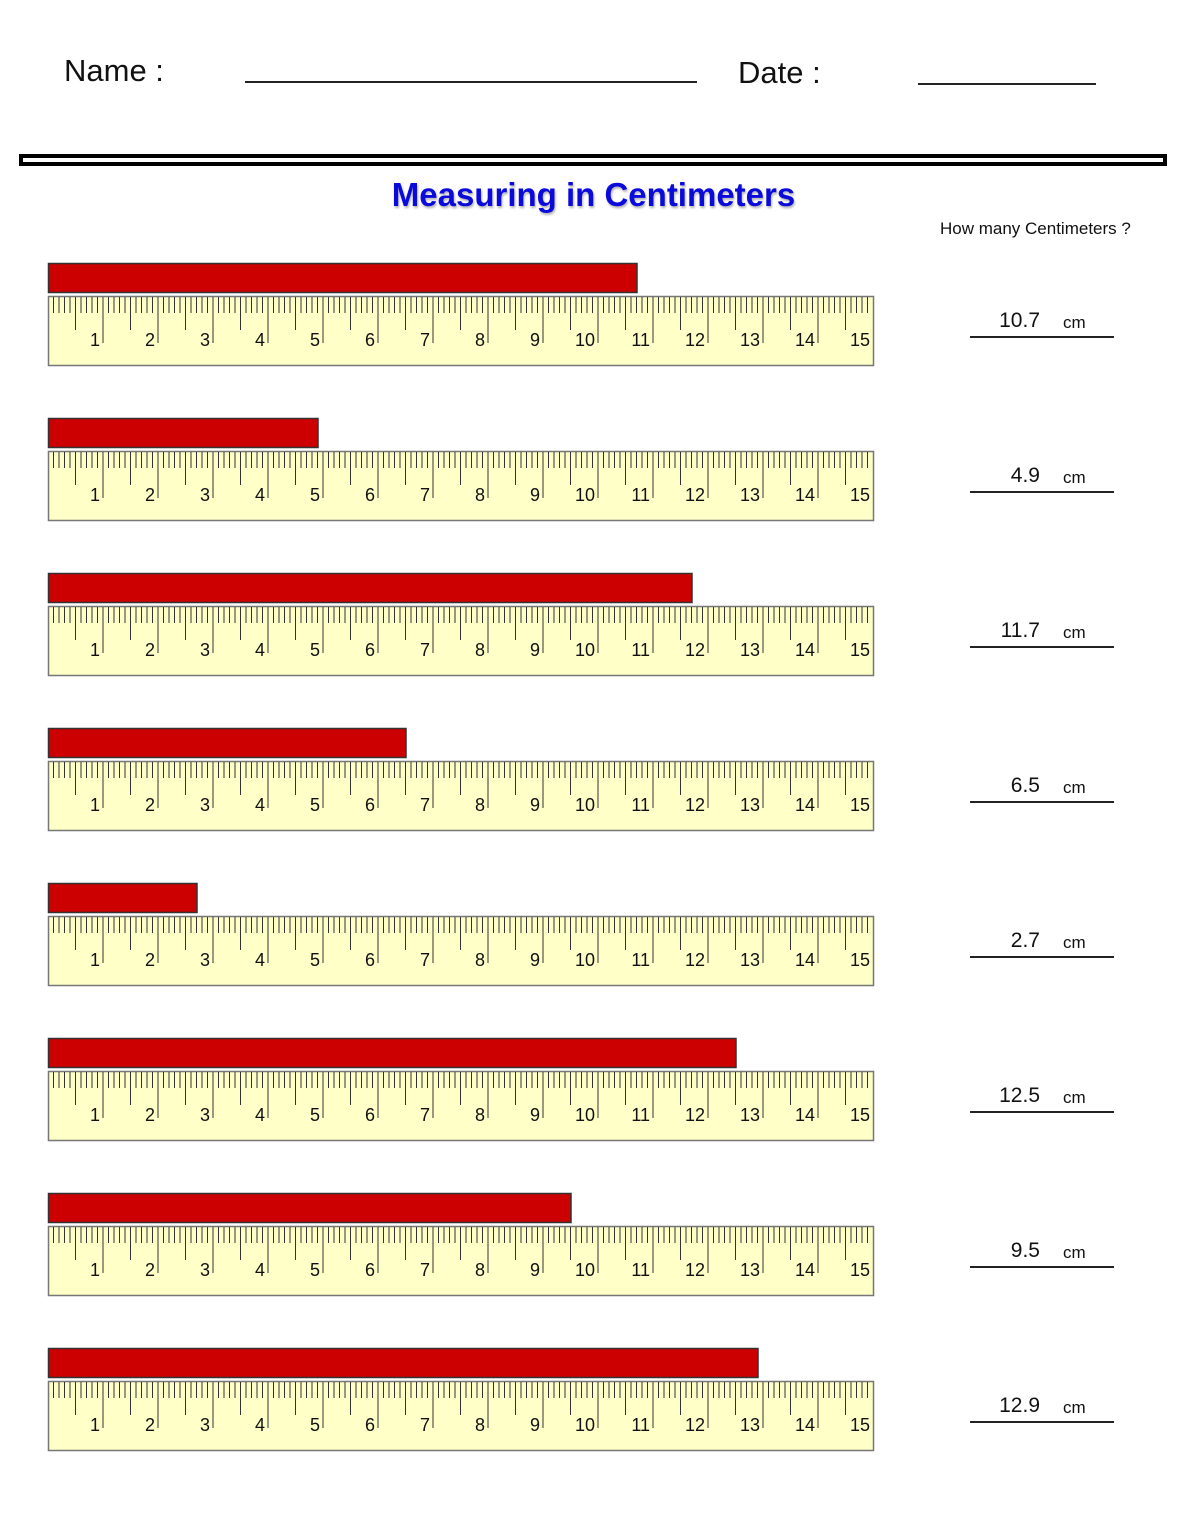 This screenshot has width=1187, height=1536. What do you see at coordinates (1042, 1251) in the screenshot?
I see `answer-field: 9.5 cm` at bounding box center [1042, 1251].